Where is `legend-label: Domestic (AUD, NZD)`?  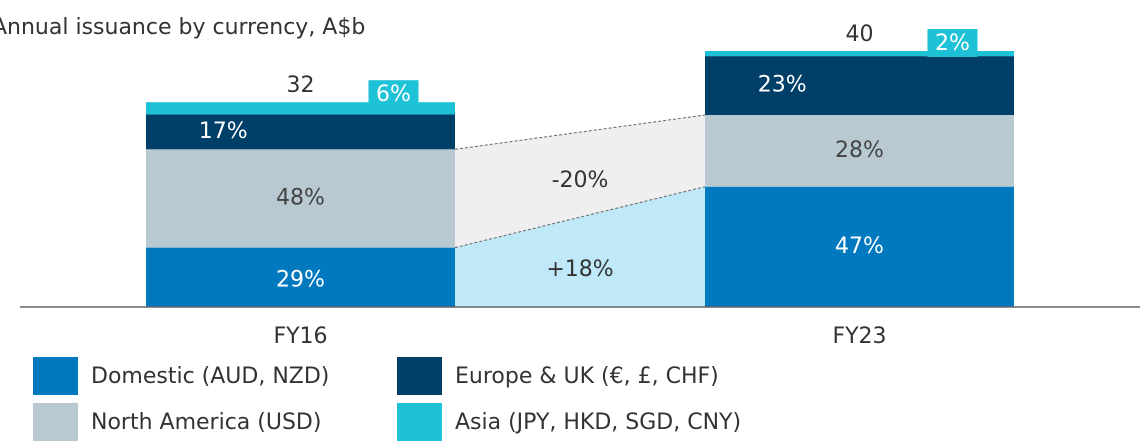 legend-label: Domestic (AUD, NZD) is located at coordinates (210, 376).